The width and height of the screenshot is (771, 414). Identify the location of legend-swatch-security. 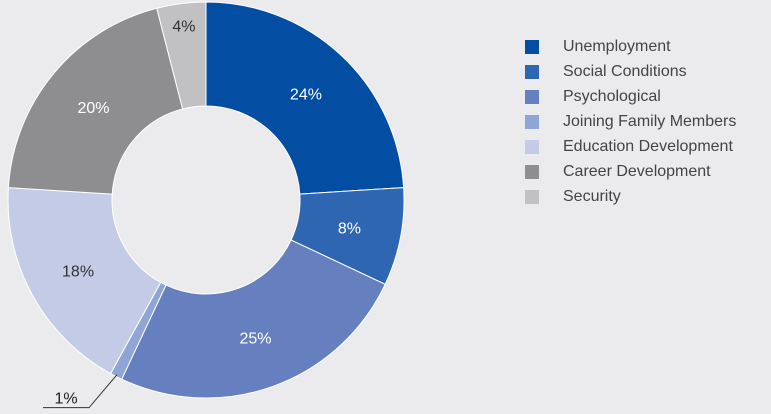
(532, 196).